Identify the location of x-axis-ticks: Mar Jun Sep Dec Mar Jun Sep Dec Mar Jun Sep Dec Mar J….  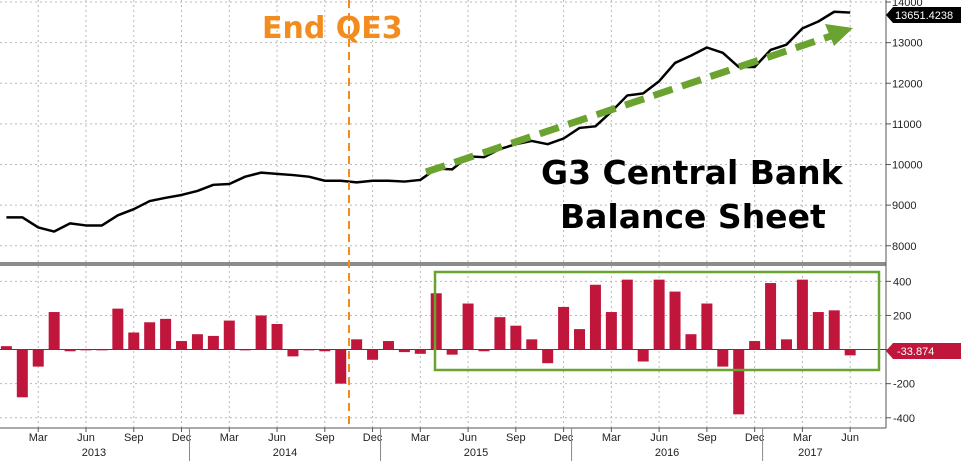
(444, 444).